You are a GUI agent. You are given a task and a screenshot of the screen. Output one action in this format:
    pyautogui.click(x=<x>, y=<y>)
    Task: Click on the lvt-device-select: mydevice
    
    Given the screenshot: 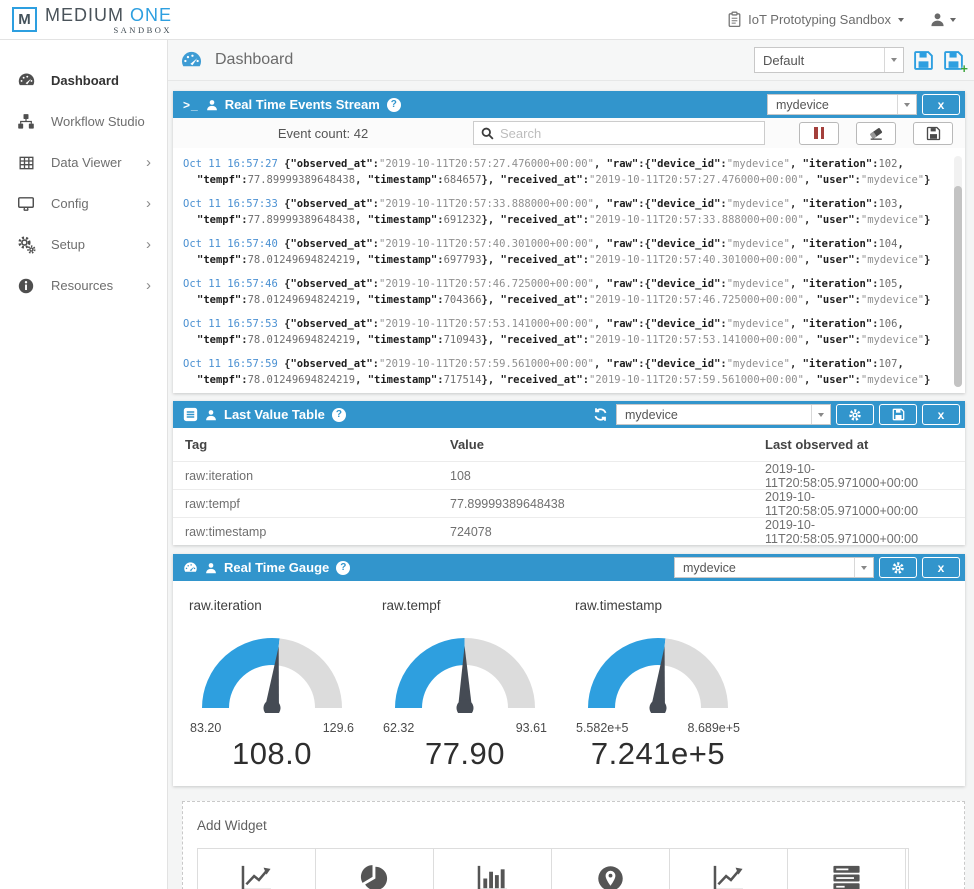 What is the action you would take?
    pyautogui.click(x=723, y=414)
    